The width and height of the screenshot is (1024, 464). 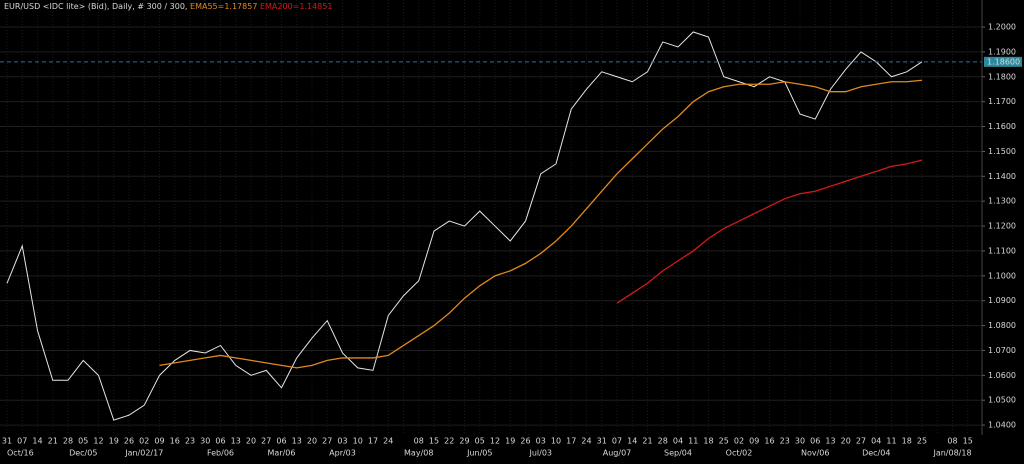 I want to click on y-tick-label: 1.1400, so click(x=1002, y=176).